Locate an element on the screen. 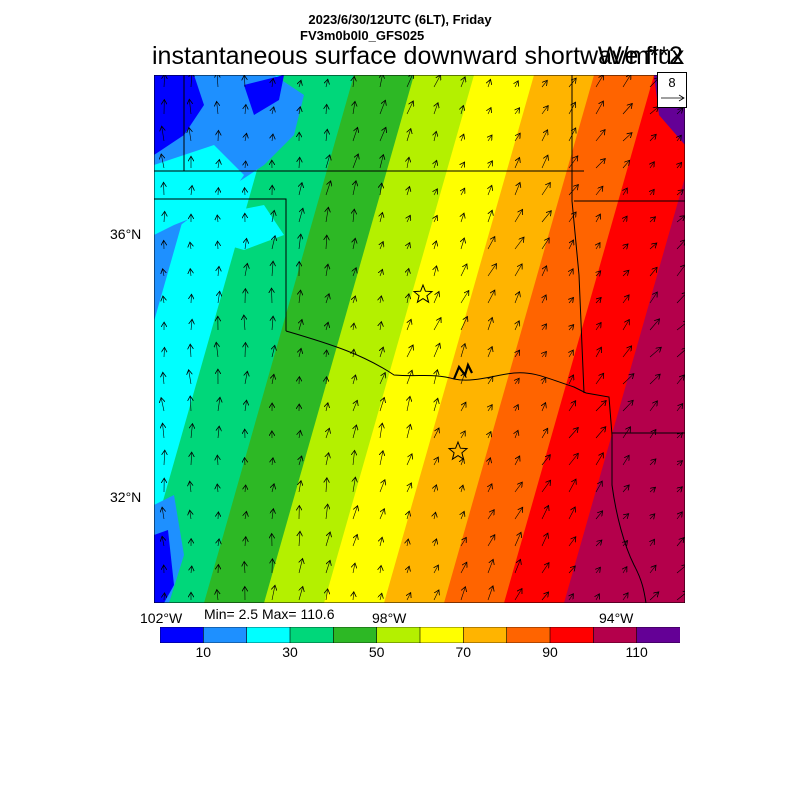  lat-label-32n: 32°N is located at coordinates (126, 497).